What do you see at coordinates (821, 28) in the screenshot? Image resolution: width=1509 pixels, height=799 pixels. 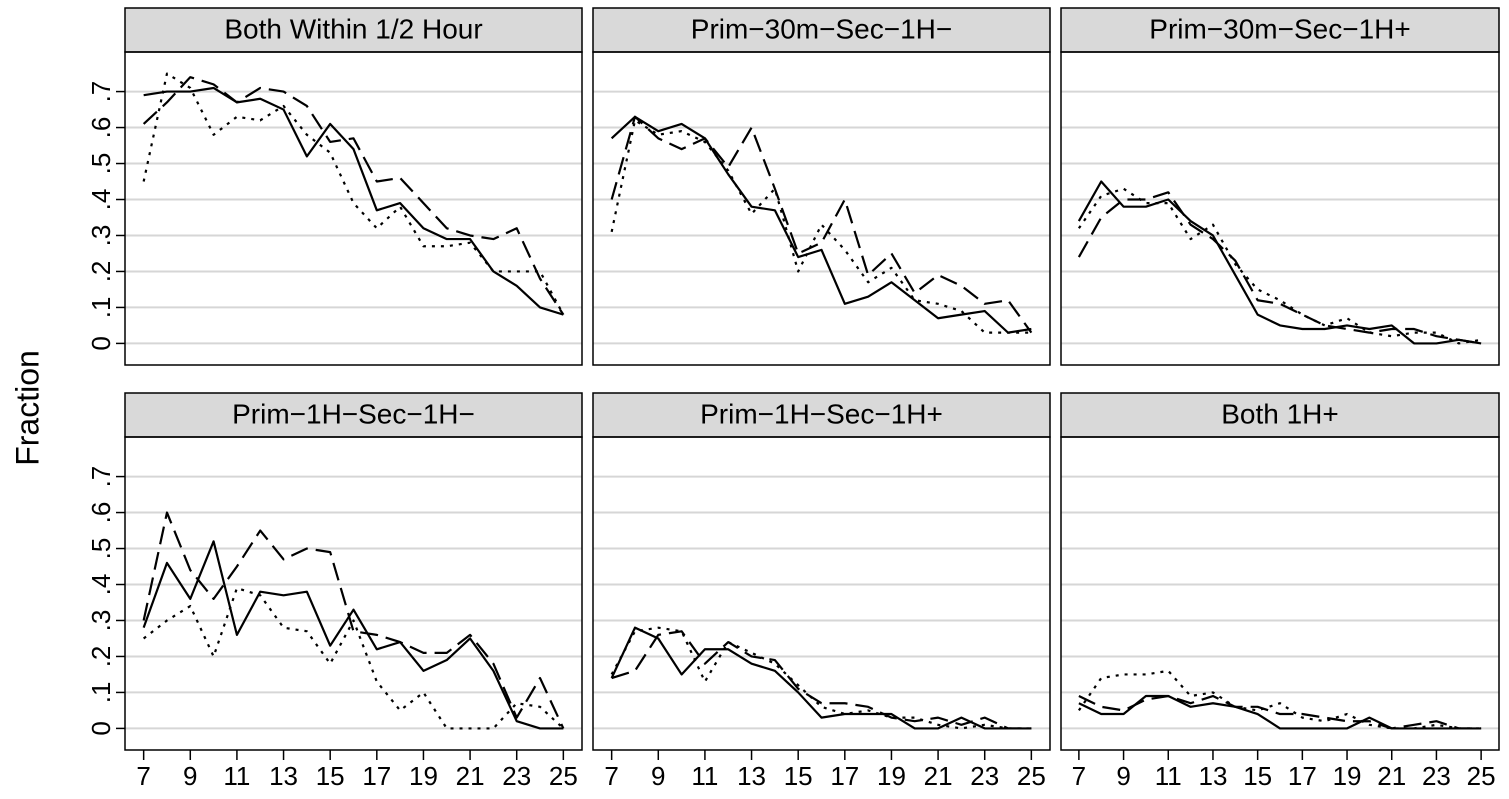 I see `strip-title: Prim−30m−Sec−1H−` at bounding box center [821, 28].